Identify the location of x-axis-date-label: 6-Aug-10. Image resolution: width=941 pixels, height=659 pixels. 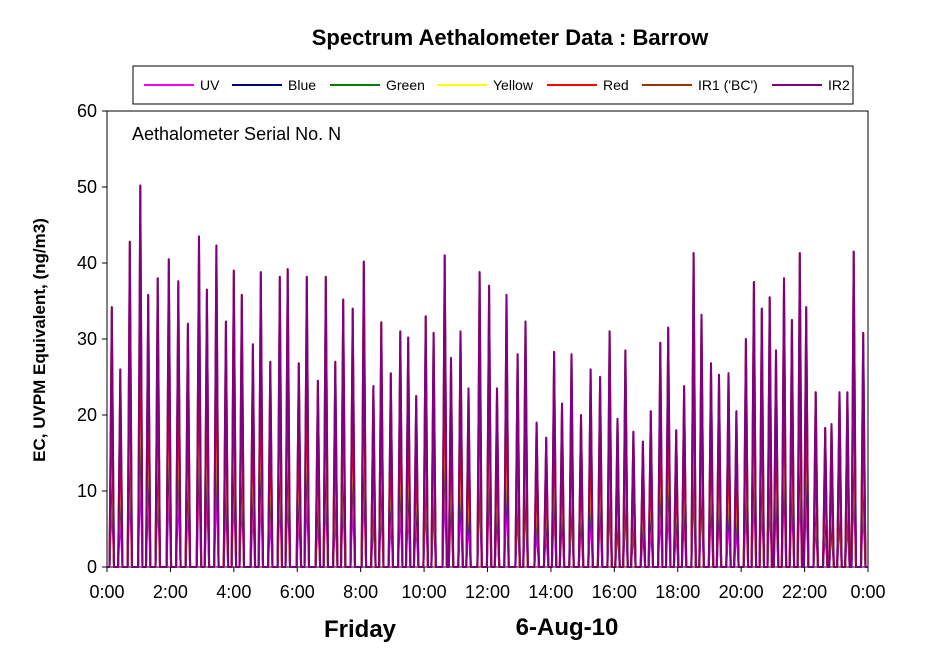
(567, 627).